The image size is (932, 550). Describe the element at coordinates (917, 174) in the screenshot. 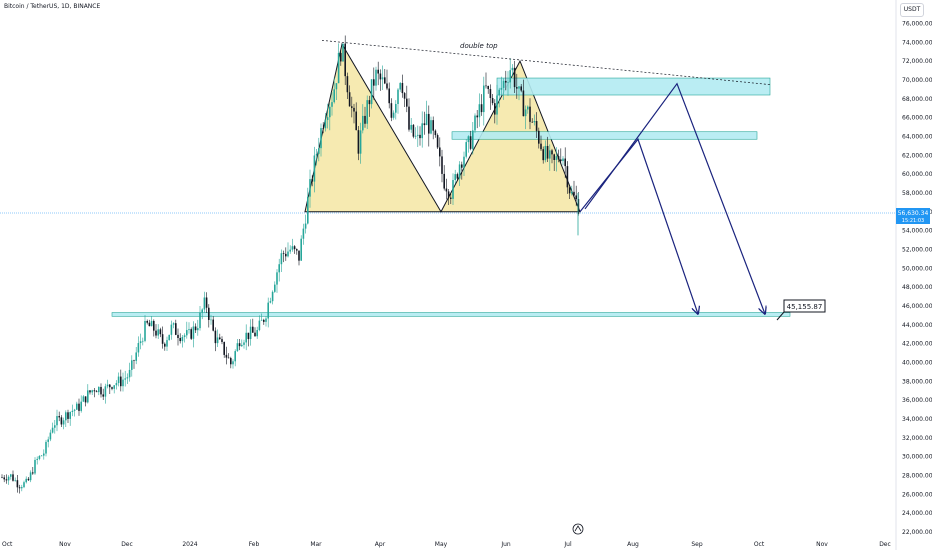

I see `y-axis-tick-label: 60,000.00` at that location.